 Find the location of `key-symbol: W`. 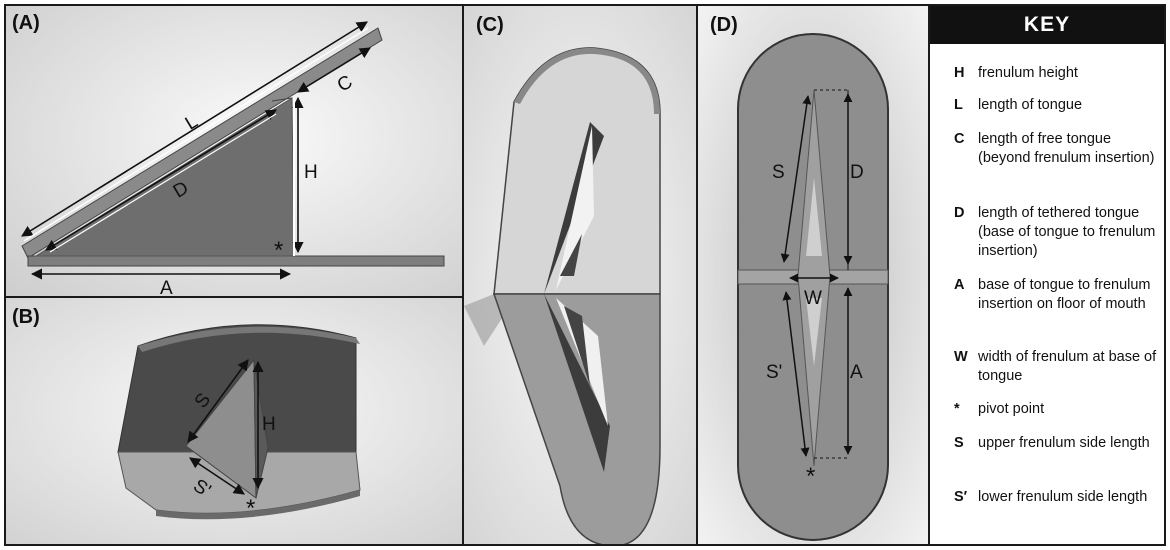

key-symbol: W is located at coordinates (961, 357).